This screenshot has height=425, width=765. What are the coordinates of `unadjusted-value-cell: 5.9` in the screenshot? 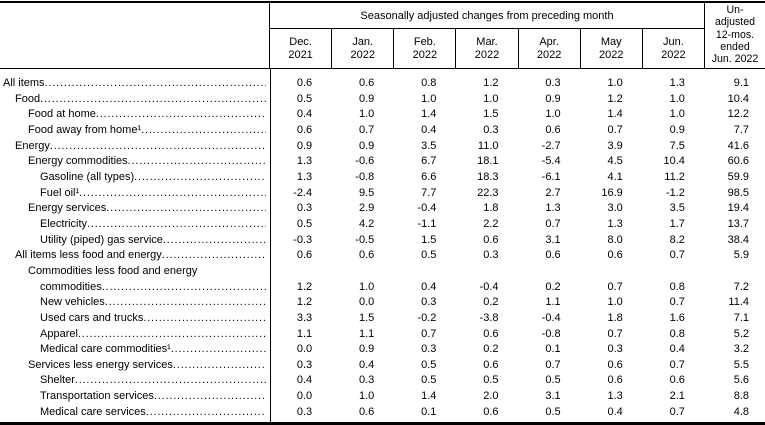 It's located at (741, 255).